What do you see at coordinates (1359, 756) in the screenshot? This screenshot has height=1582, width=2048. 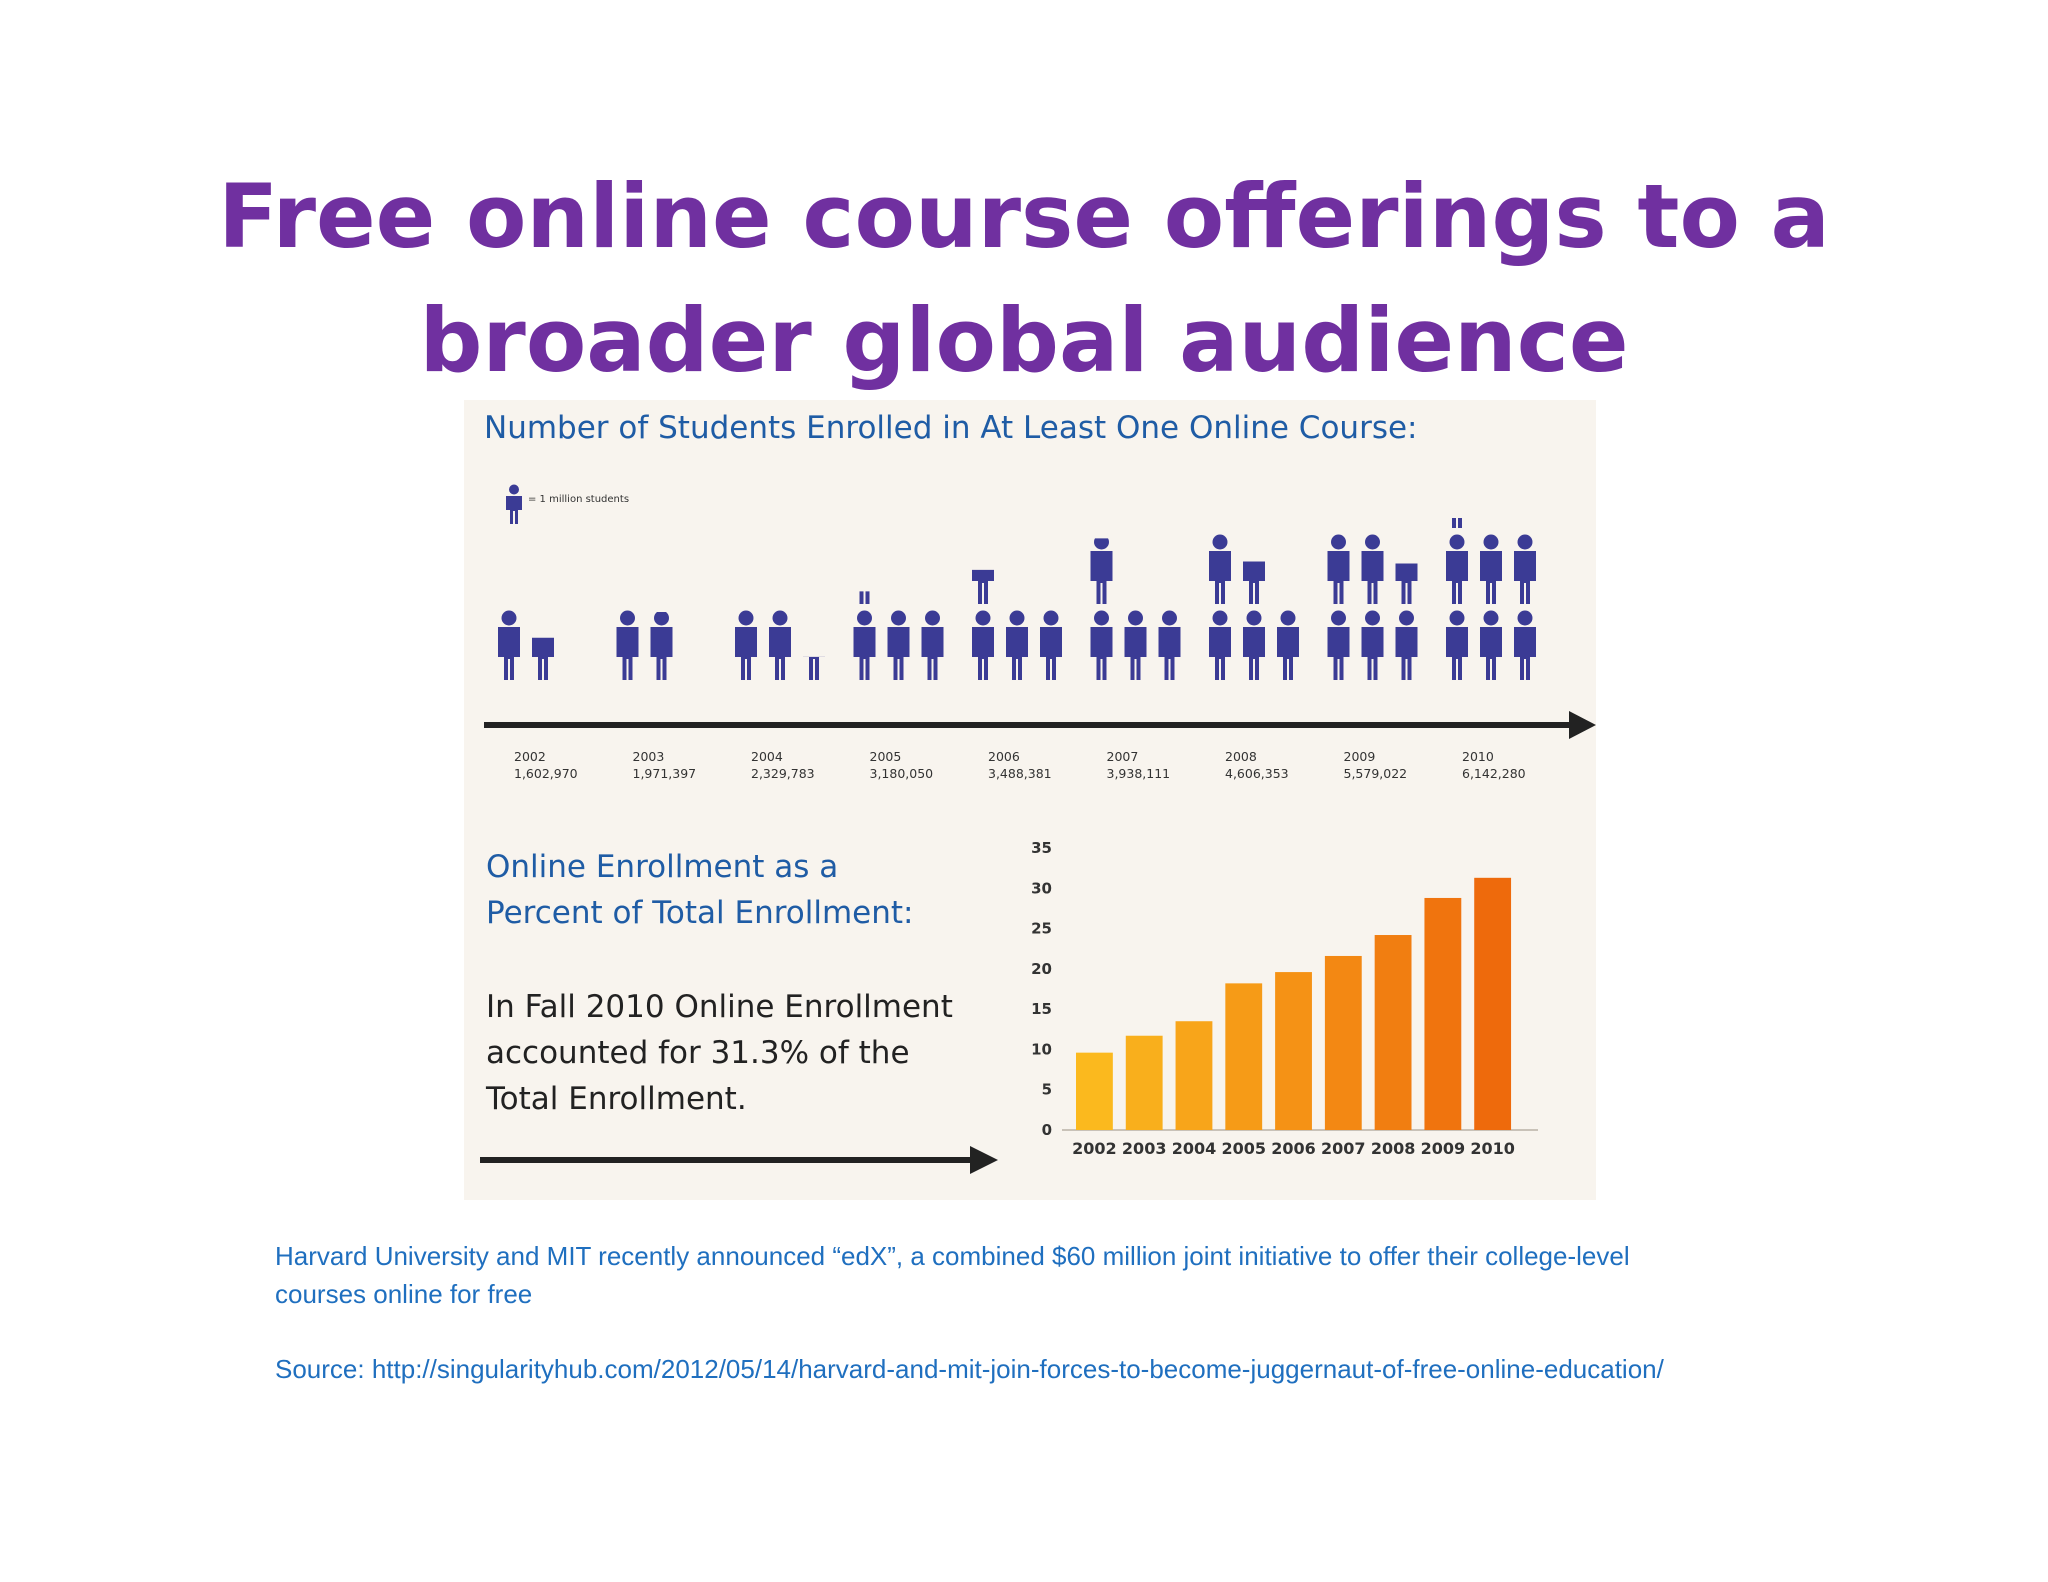 I see `pictograph-year: 2009` at bounding box center [1359, 756].